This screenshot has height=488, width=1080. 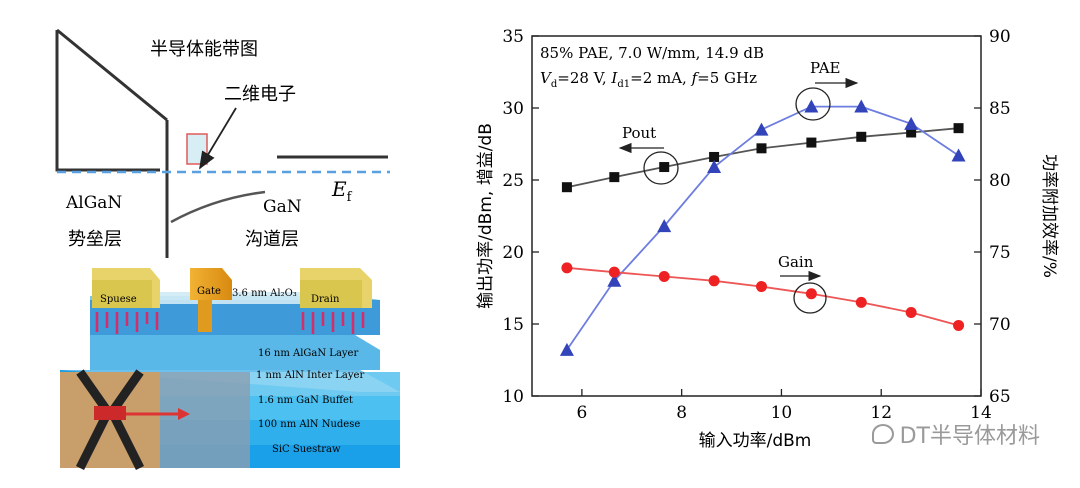 I want to click on y-right-tick-label: 85, so click(x=1000, y=109).